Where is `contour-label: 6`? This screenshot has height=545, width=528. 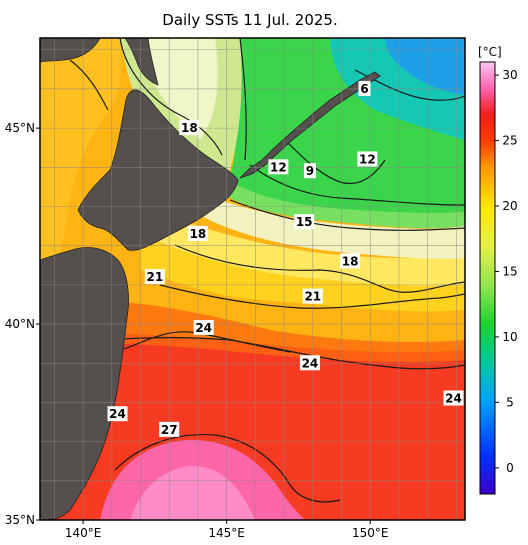
contour-label: 6 is located at coordinates (364, 88).